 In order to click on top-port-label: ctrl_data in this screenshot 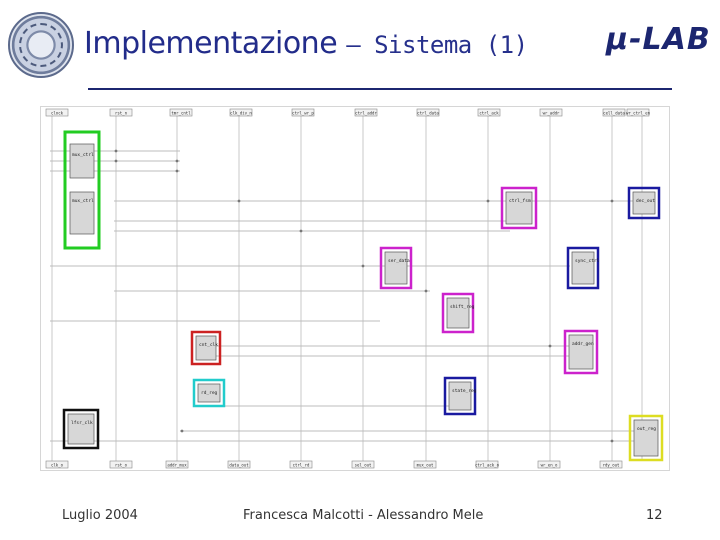, I will do `click(428, 113)`.